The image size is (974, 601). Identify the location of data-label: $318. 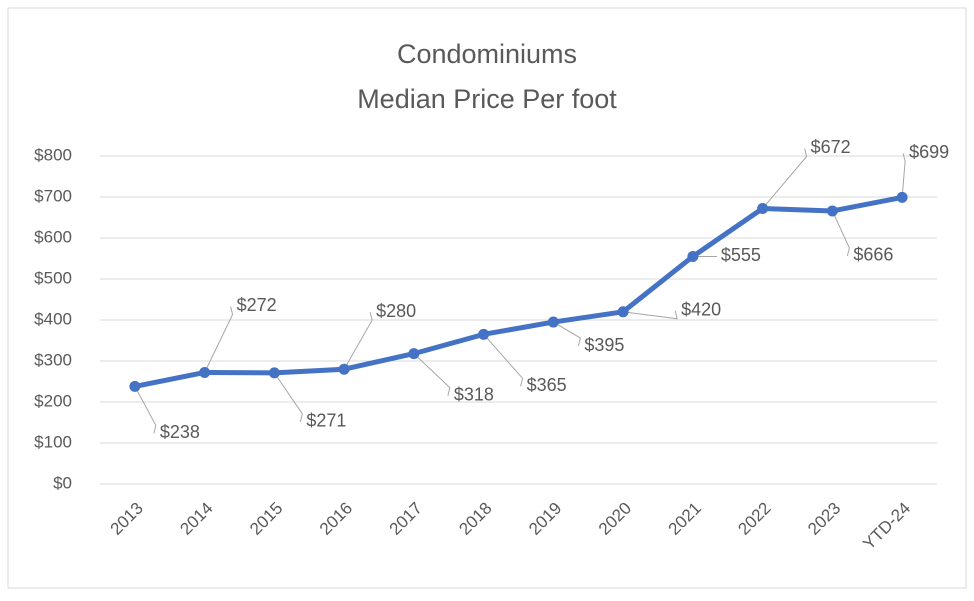
(474, 394).